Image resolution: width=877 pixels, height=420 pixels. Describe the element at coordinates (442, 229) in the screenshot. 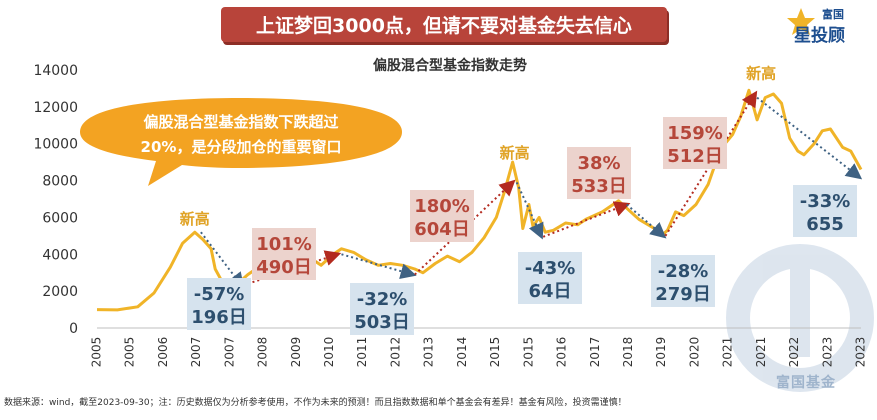

I see `rise-days: 604日` at that location.